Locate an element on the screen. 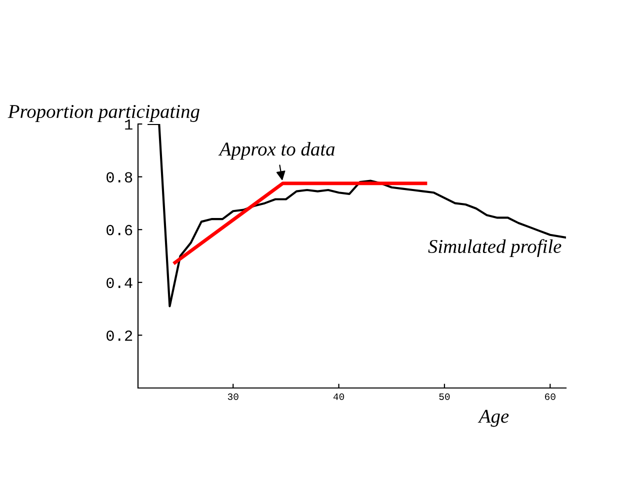 The height and width of the screenshot is (484, 632). y-tick-label: 0.8 is located at coordinates (119, 177).